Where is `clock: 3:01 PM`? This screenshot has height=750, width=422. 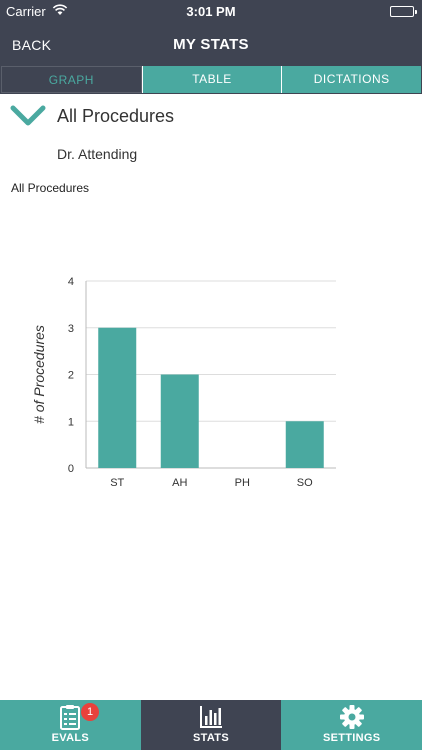
clock: 3:01 PM is located at coordinates (211, 11).